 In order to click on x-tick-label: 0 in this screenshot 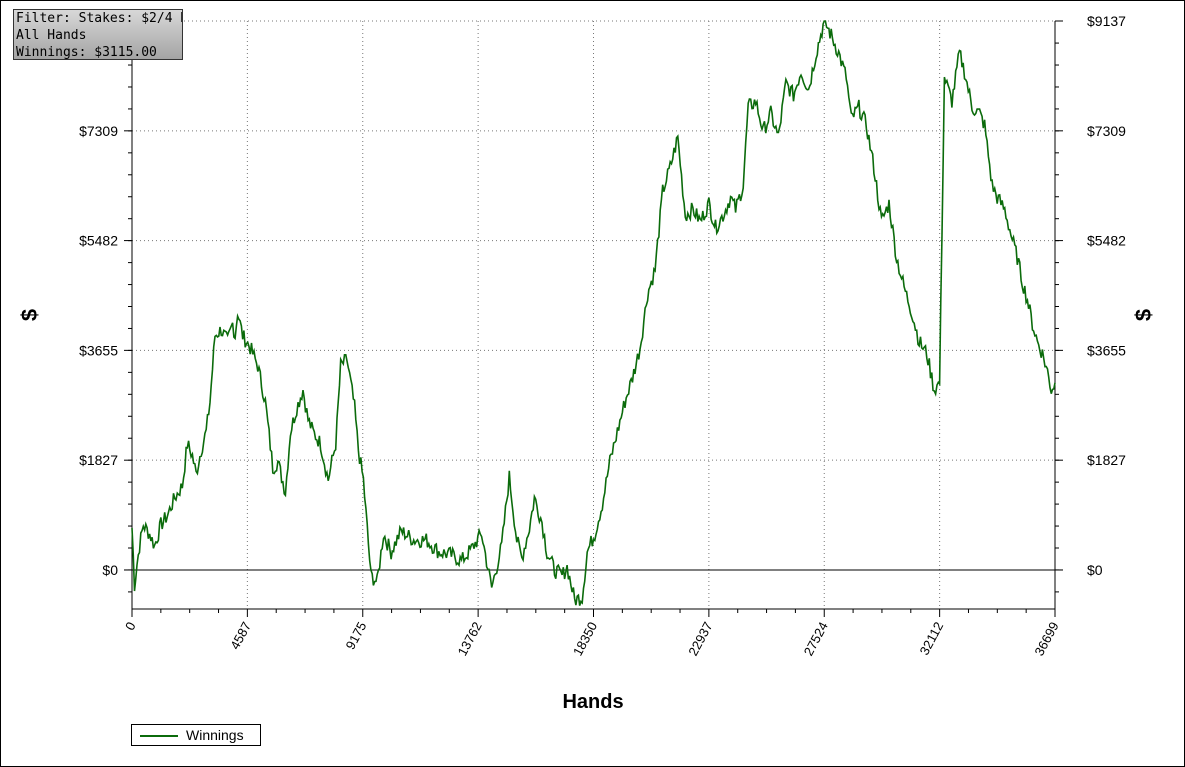, I will do `click(130, 625)`.